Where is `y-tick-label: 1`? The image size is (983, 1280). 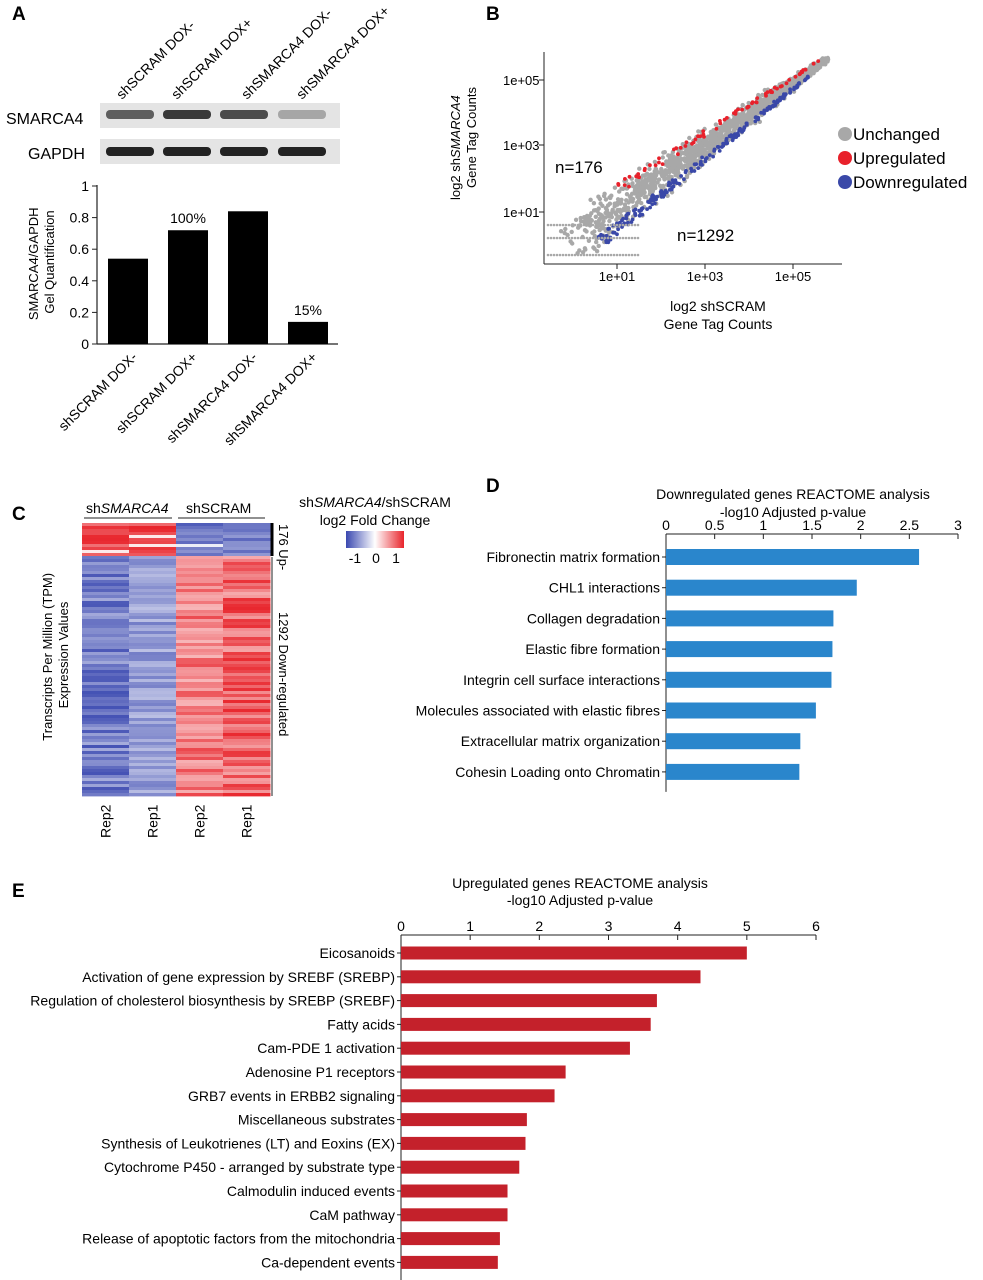
y-tick-label: 1 is located at coordinates (85, 186).